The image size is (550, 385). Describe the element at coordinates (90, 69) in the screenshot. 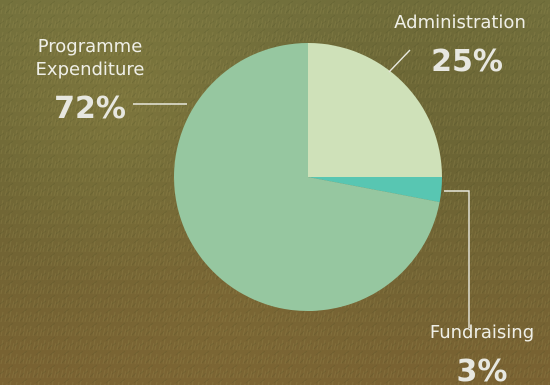

I see `slice-label-line: Expenditure` at that location.